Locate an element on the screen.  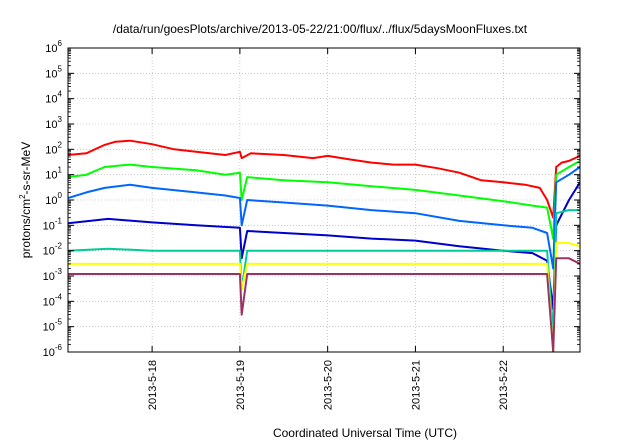
y-tick-label: 10⁵ is located at coordinates (53, 72).